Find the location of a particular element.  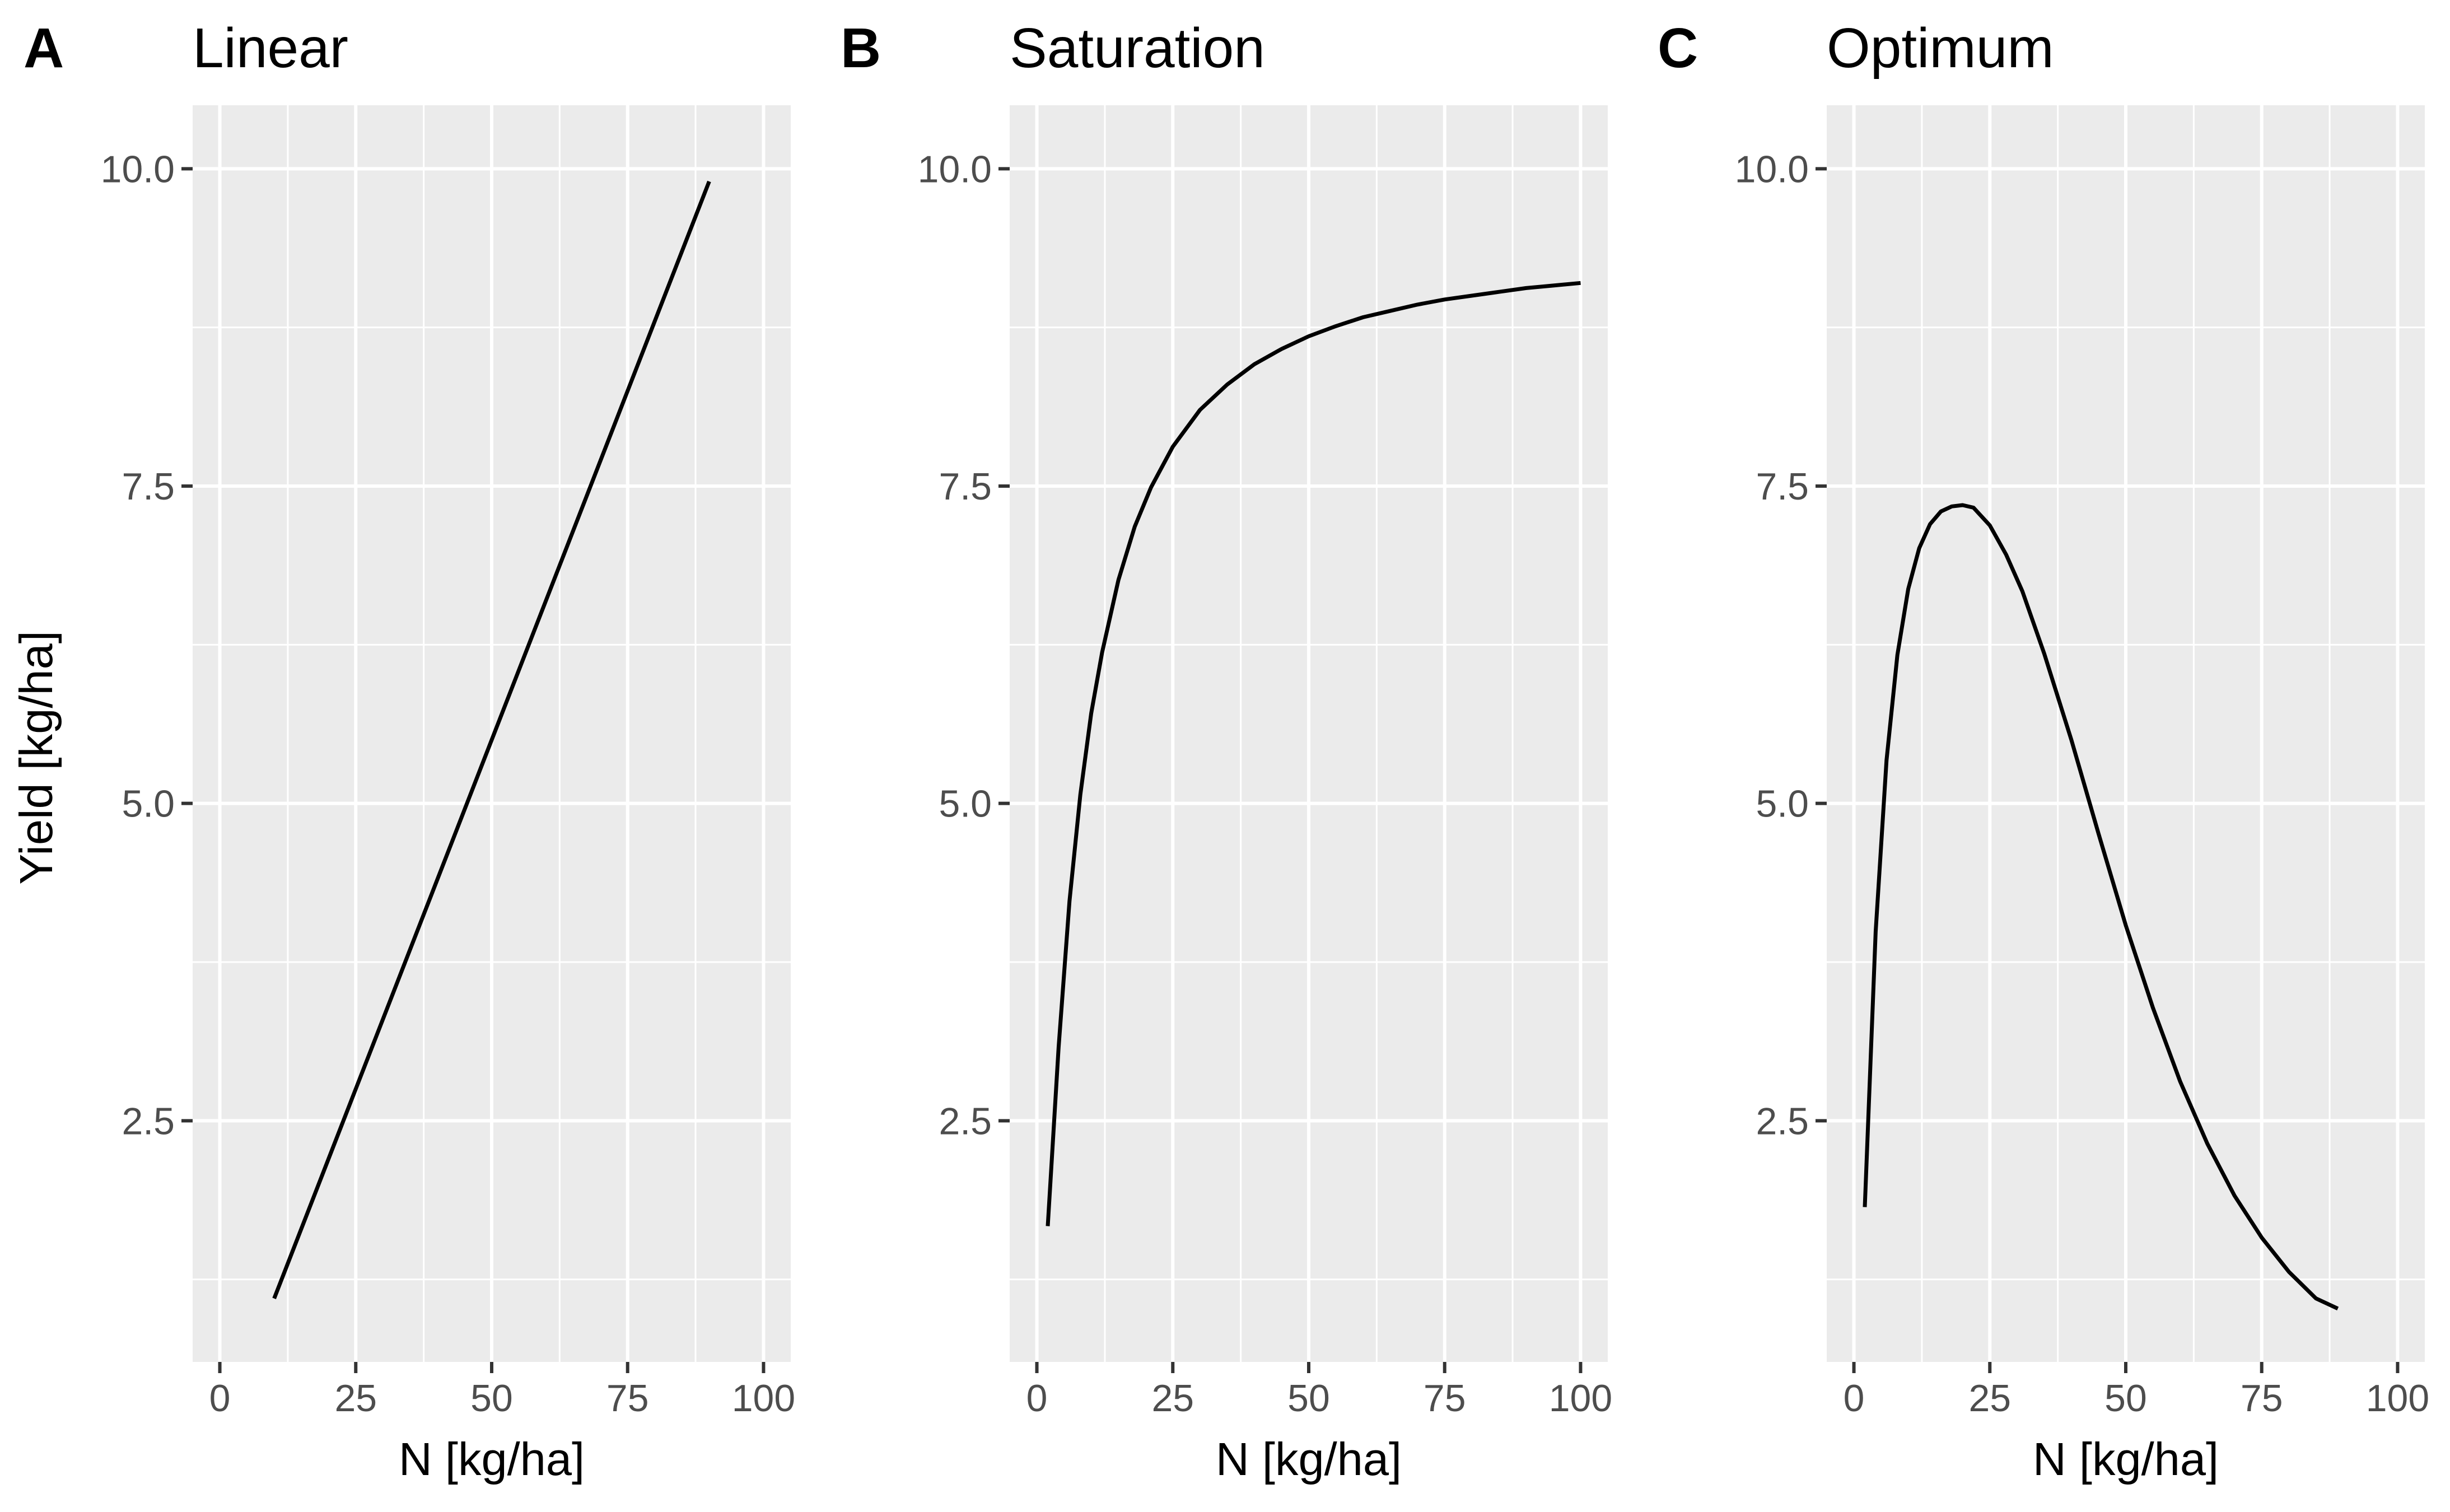

panel-tag: C is located at coordinates (1678, 49).